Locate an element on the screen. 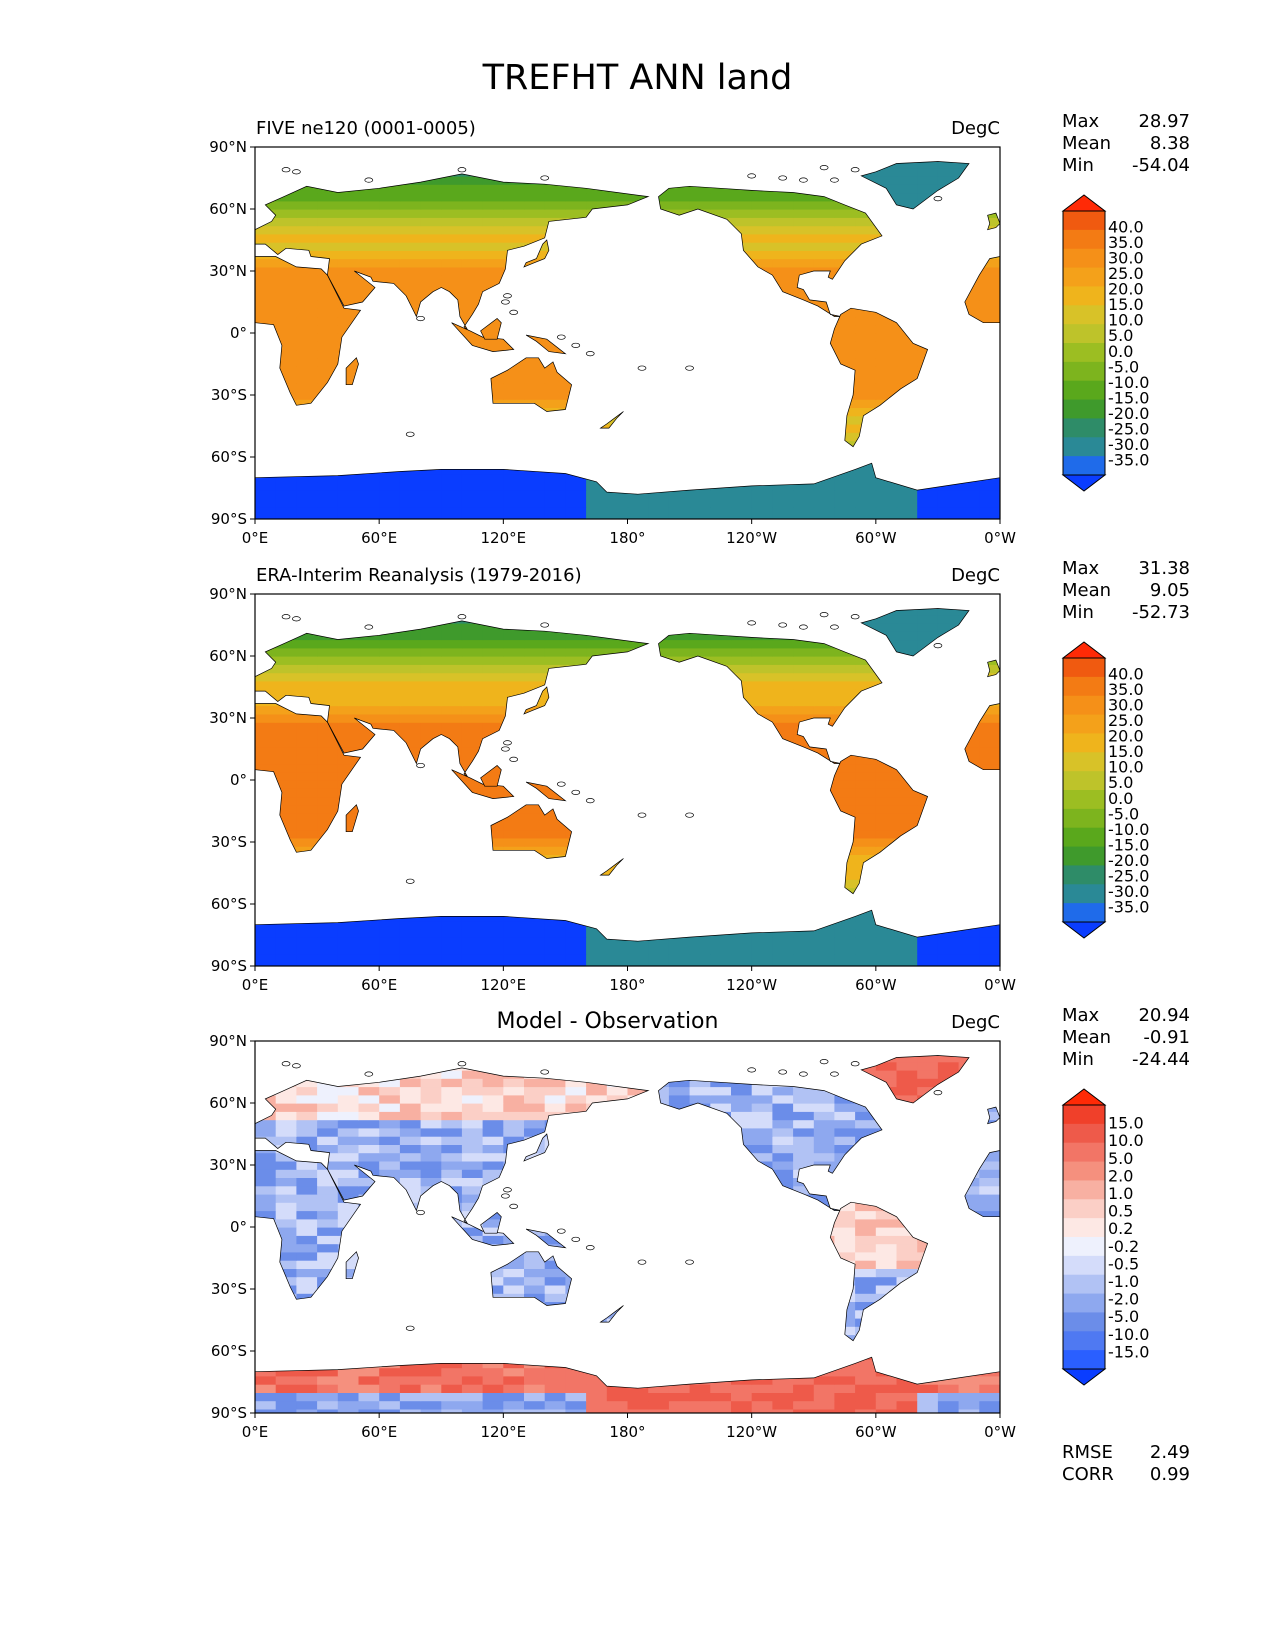 The width and height of the screenshot is (1275, 1650). y-tick-label: 60°S is located at coordinates (229, 457).